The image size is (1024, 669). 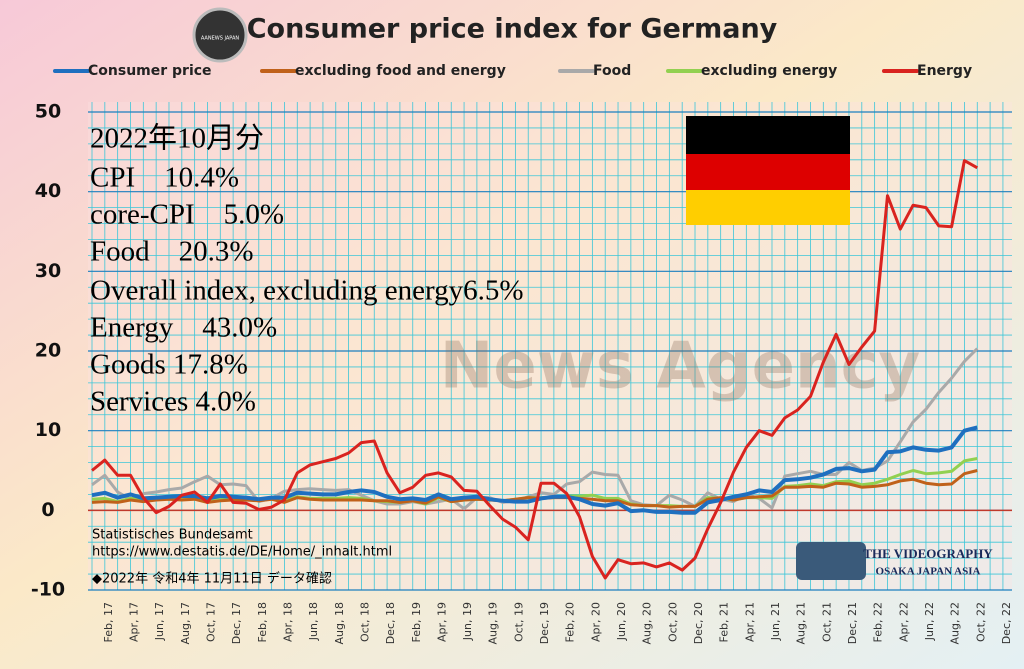 I want to click on x-tick-label: Oct, 18, so click(x=364, y=622).